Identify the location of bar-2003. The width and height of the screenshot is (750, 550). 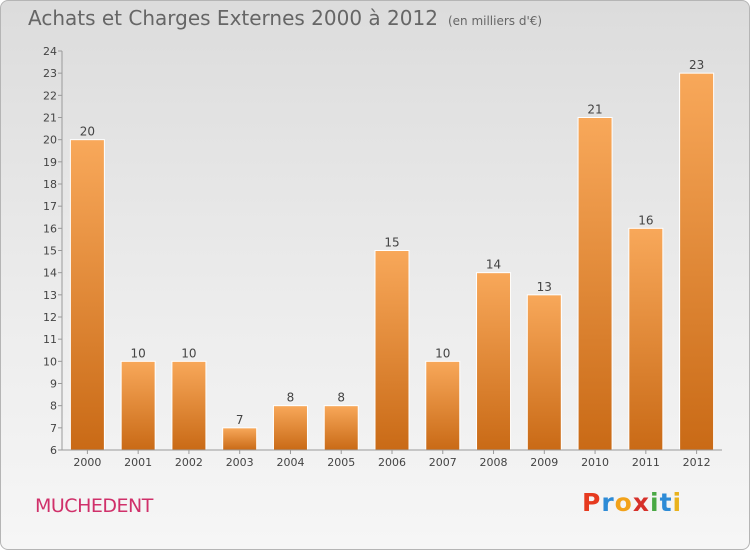
(240, 439).